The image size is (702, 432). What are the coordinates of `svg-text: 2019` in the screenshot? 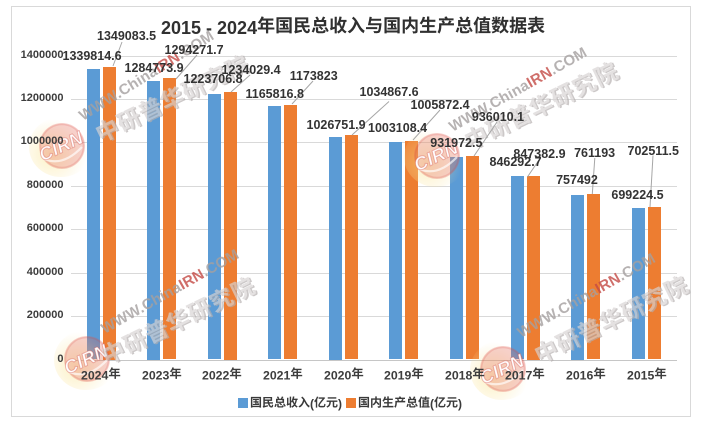 It's located at (398, 375).